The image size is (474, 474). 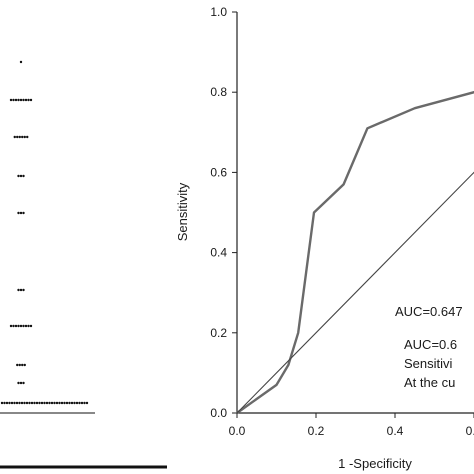 I want to click on x-axis-ticks: 0.0 0.2 0.4 0.6, so click(x=351, y=425).